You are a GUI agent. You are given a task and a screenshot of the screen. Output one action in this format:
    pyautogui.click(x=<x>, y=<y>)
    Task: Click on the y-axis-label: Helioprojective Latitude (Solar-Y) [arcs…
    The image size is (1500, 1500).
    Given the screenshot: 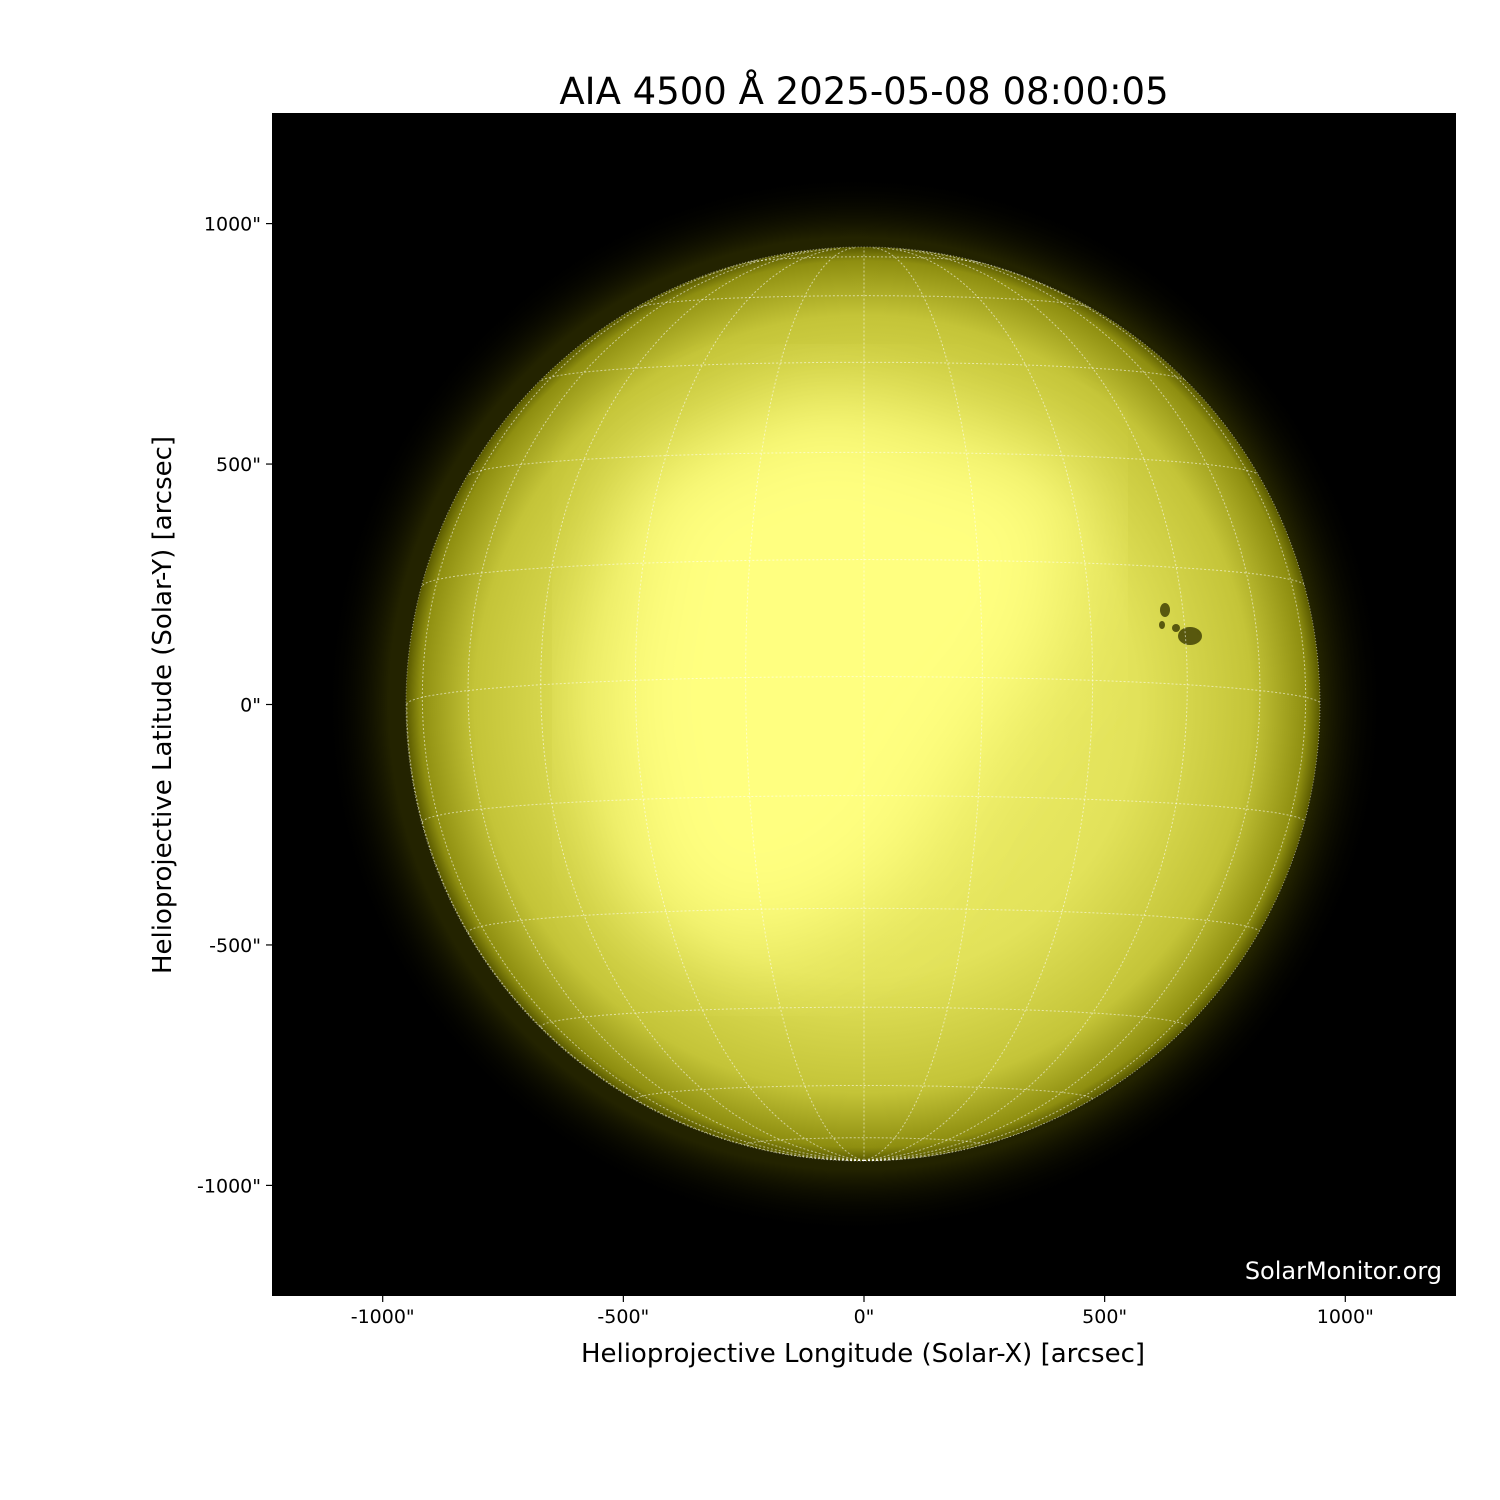 What is the action you would take?
    pyautogui.click(x=163, y=705)
    